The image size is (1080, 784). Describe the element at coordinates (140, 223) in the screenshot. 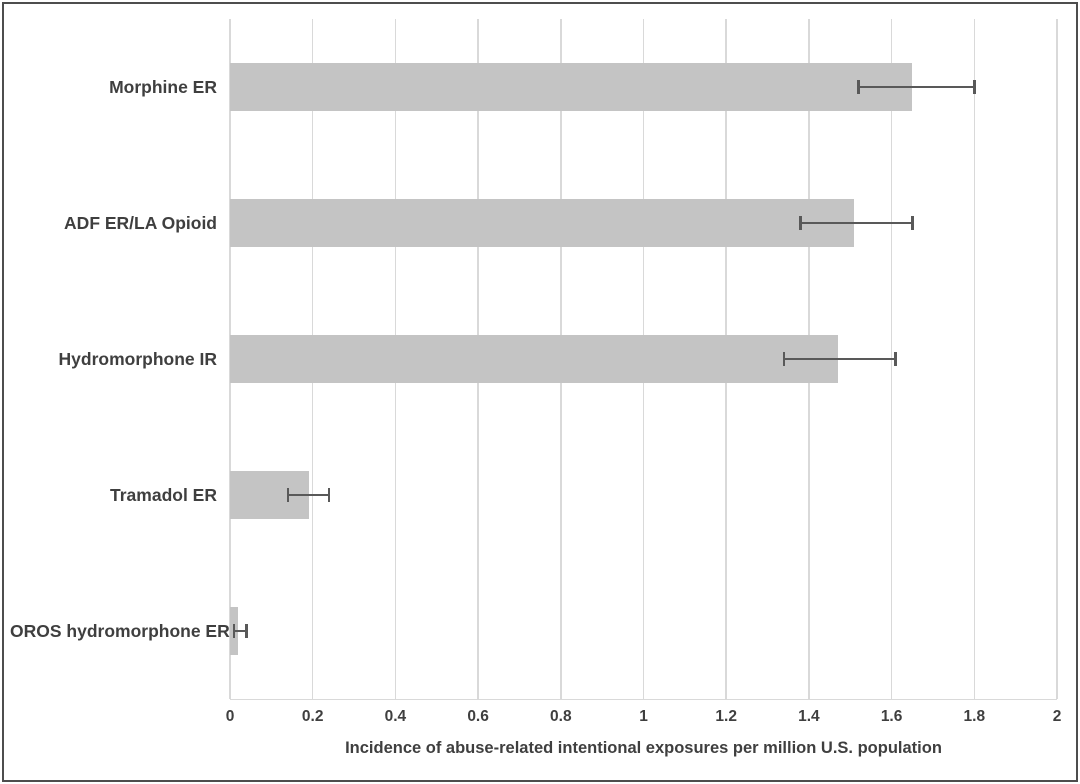

I see `category-label-adf-er-la-opioid: ADF ER/LA Opioid` at that location.